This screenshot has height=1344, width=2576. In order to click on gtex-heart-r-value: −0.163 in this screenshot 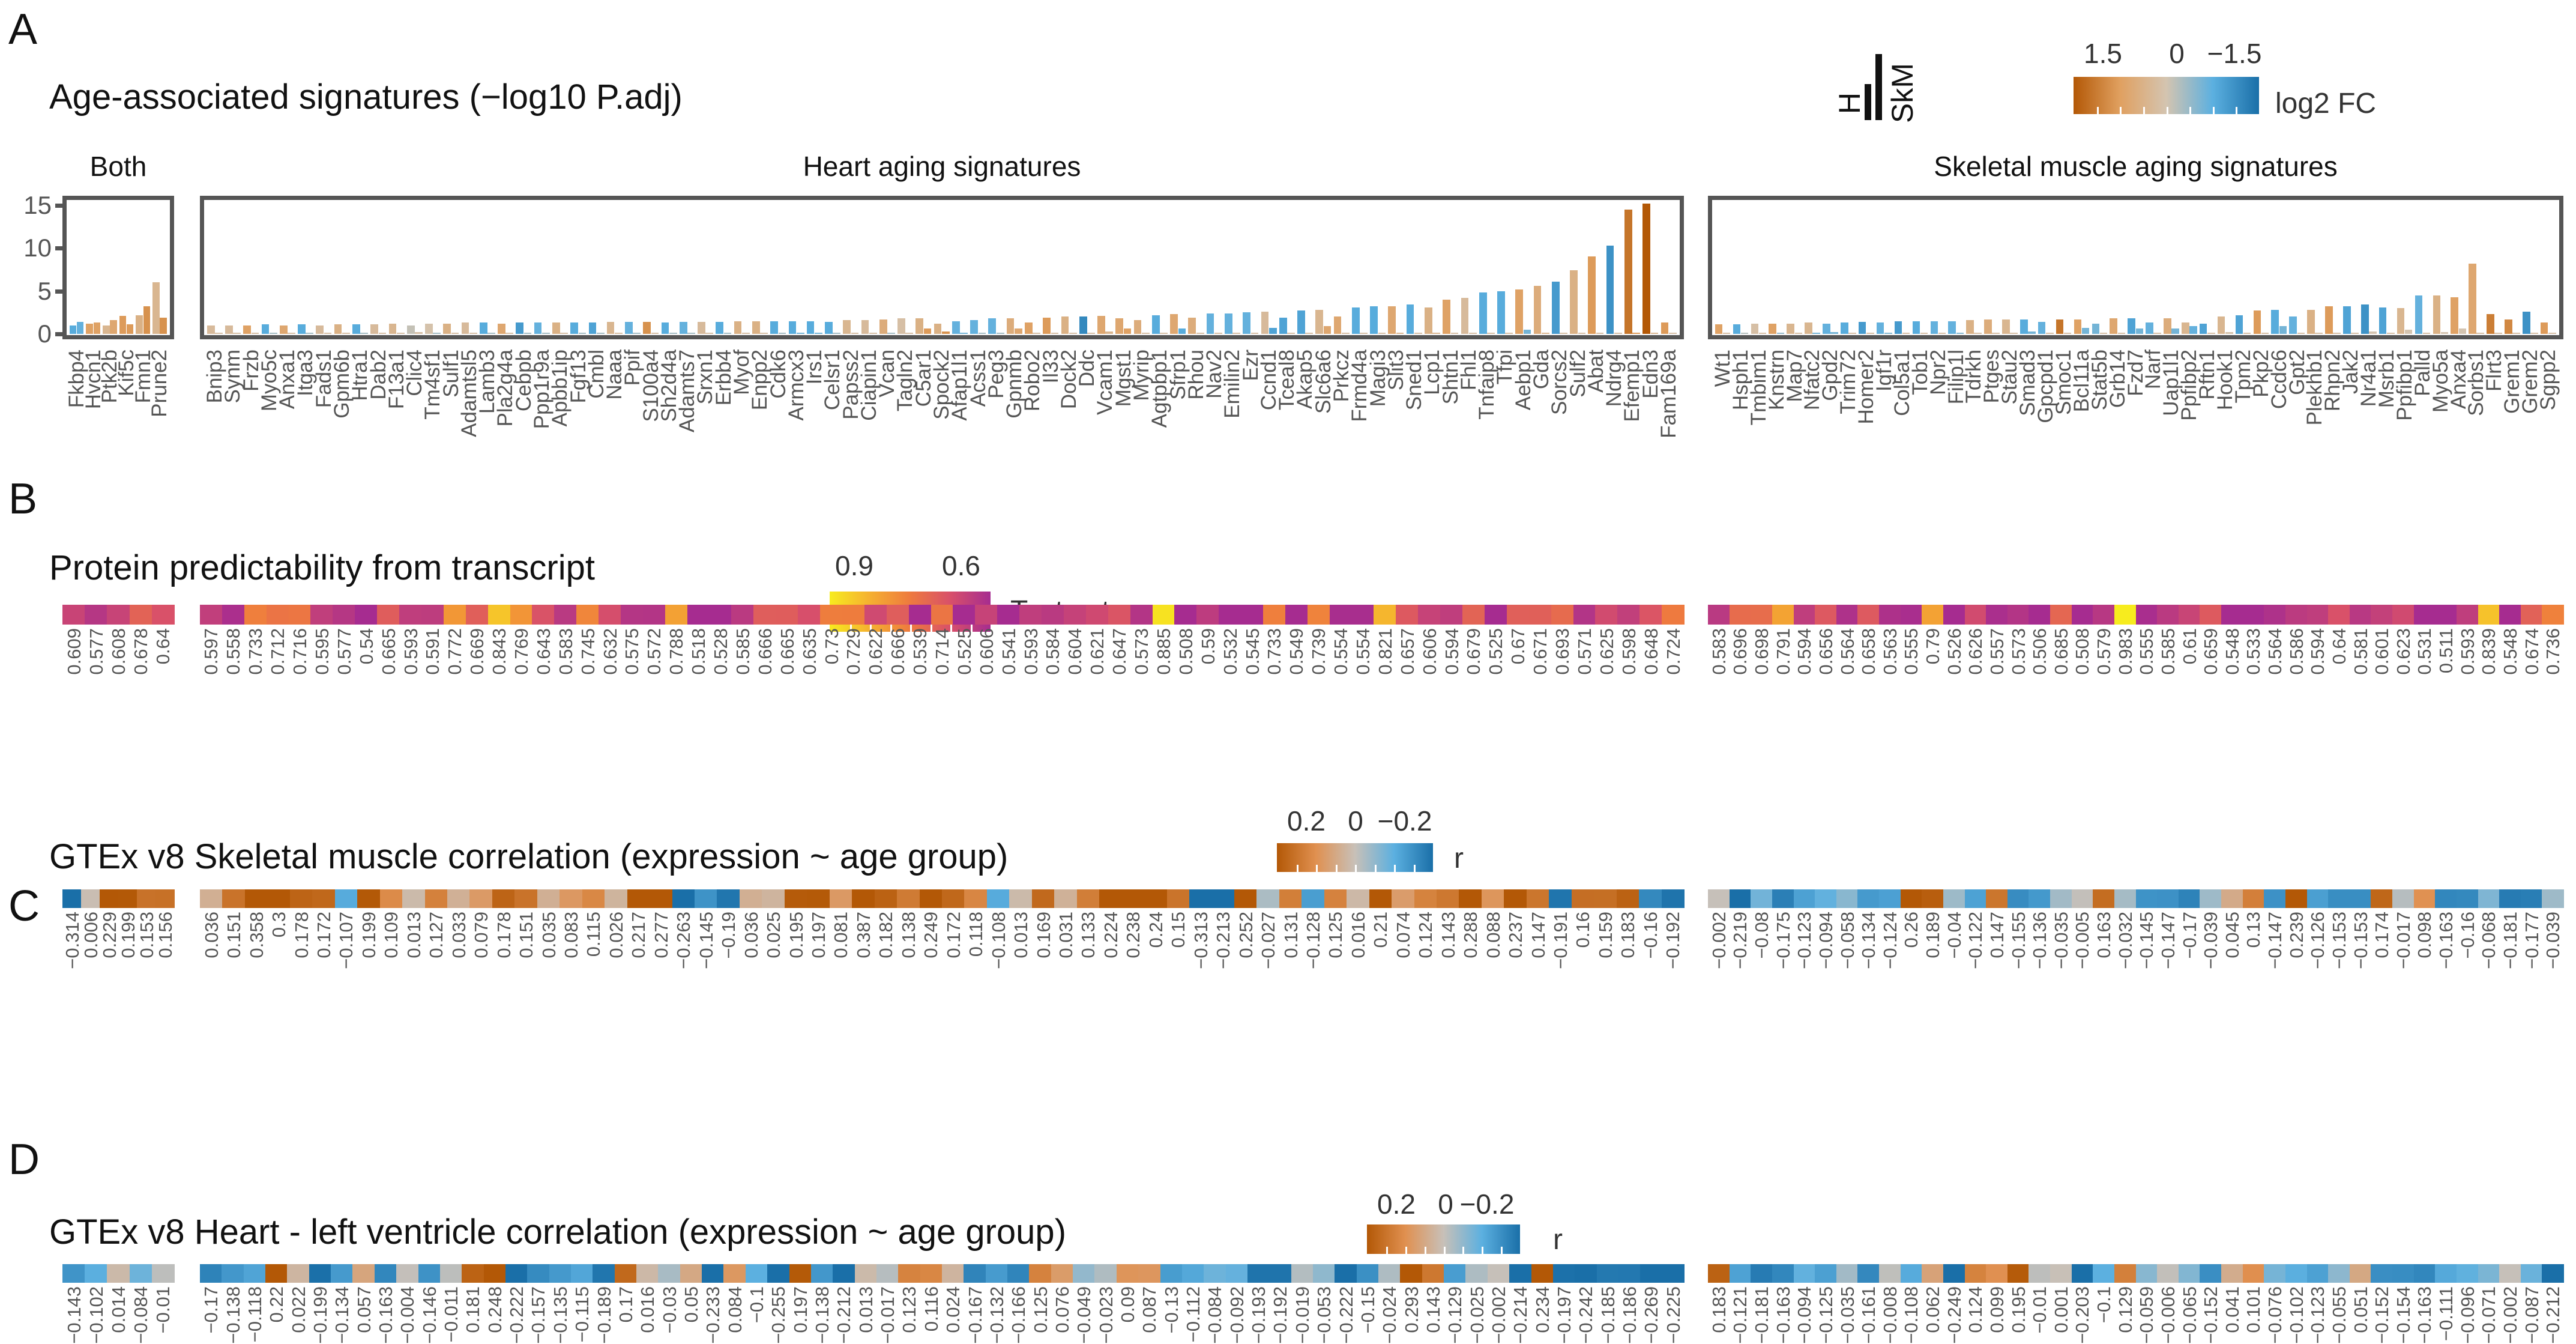, I will do `click(385, 1315)`.